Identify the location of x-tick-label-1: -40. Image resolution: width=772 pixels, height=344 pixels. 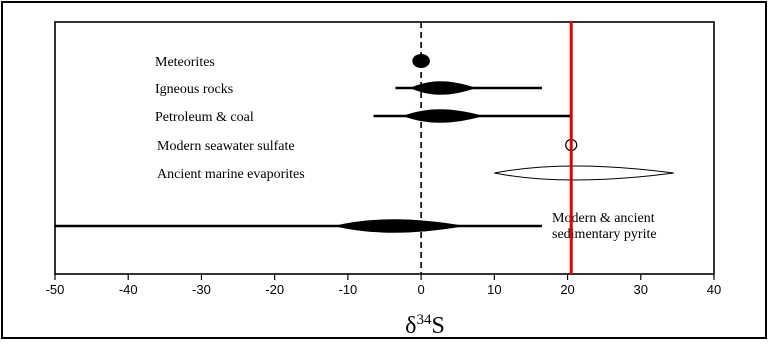
(128, 289).